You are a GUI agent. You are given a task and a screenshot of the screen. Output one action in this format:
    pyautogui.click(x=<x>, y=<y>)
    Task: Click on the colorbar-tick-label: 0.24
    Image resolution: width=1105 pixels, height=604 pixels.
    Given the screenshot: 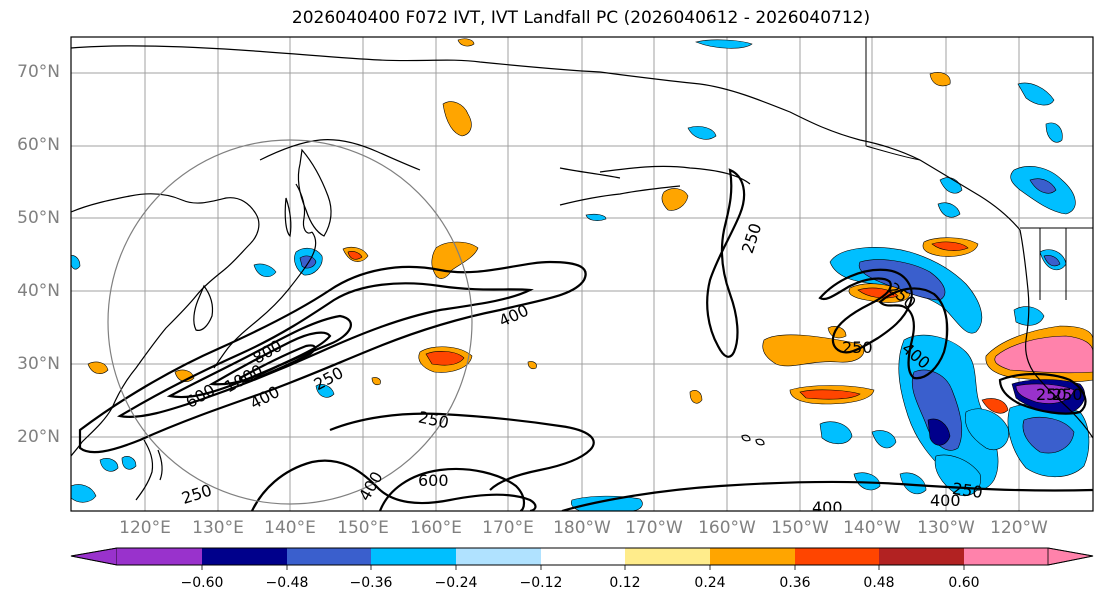 What is the action you would take?
    pyautogui.click(x=710, y=583)
    